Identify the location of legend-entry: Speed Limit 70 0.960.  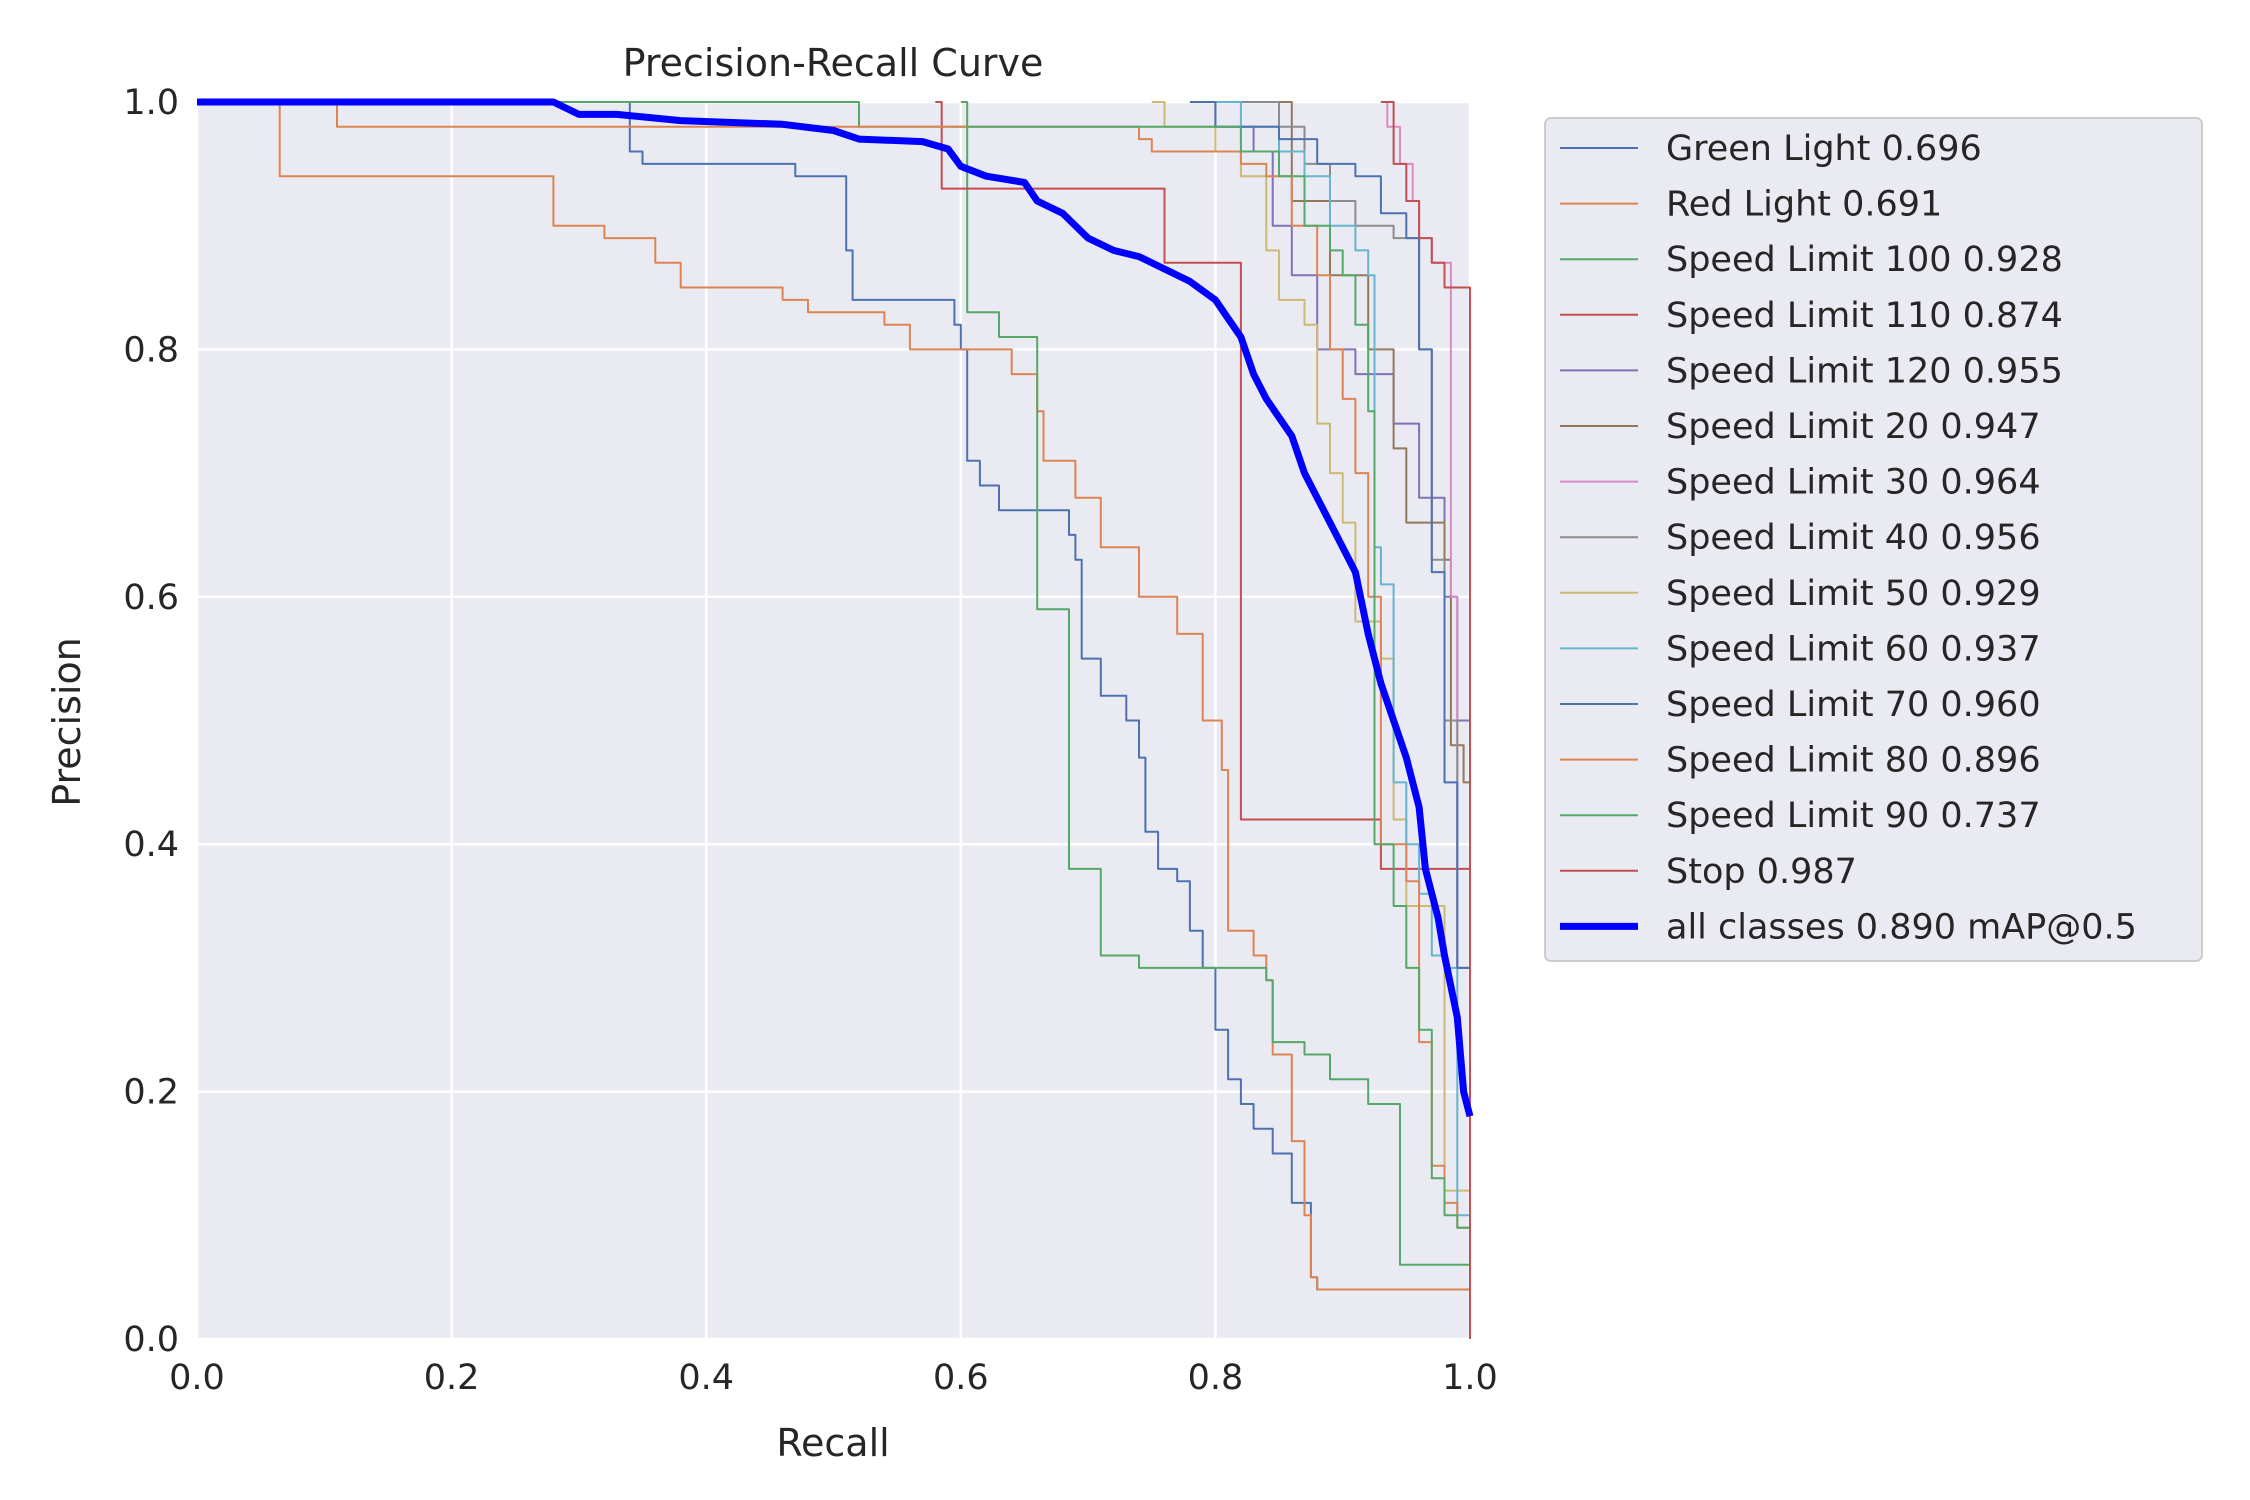
(1853, 705).